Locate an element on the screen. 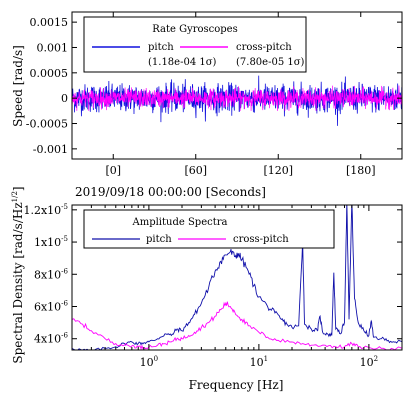 This screenshot has height=403, width=415. bottom-x-tick-label-exp: 2 is located at coordinates (376, 359).